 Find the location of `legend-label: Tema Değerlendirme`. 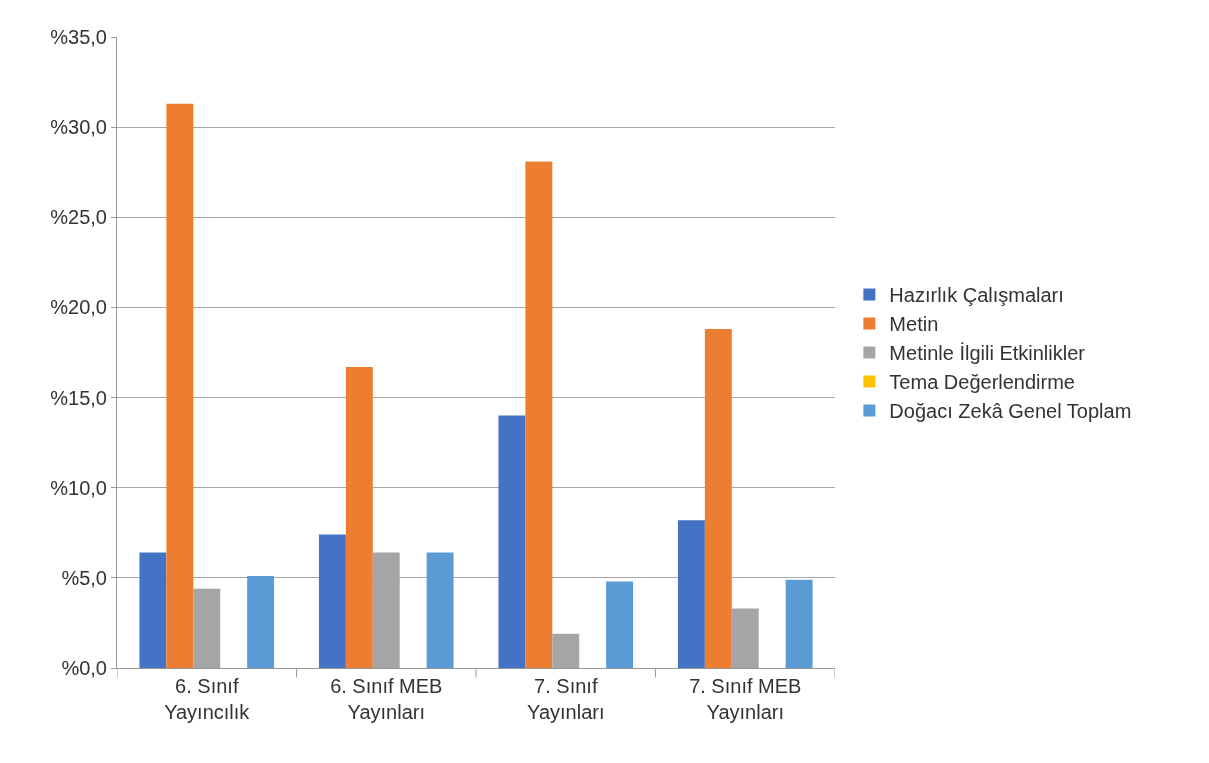

legend-label: Tema Değerlendirme is located at coordinates (982, 382).